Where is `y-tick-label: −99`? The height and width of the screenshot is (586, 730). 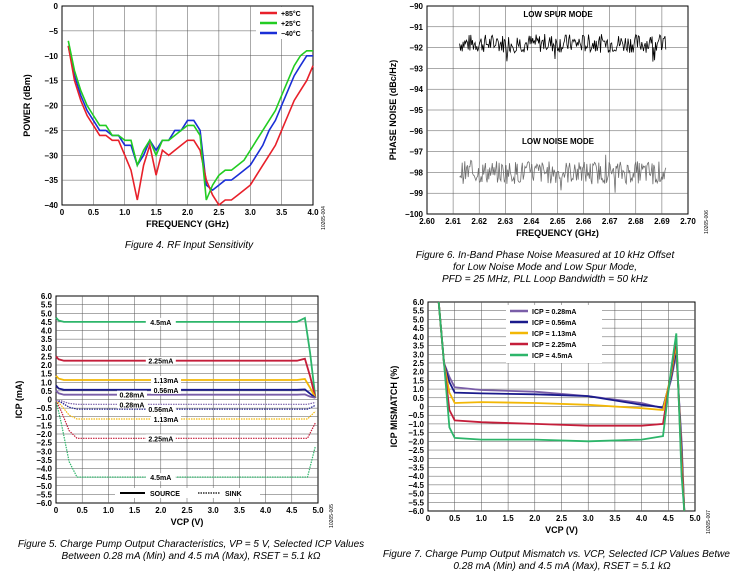
y-tick-label: −99 is located at coordinates (416, 193).